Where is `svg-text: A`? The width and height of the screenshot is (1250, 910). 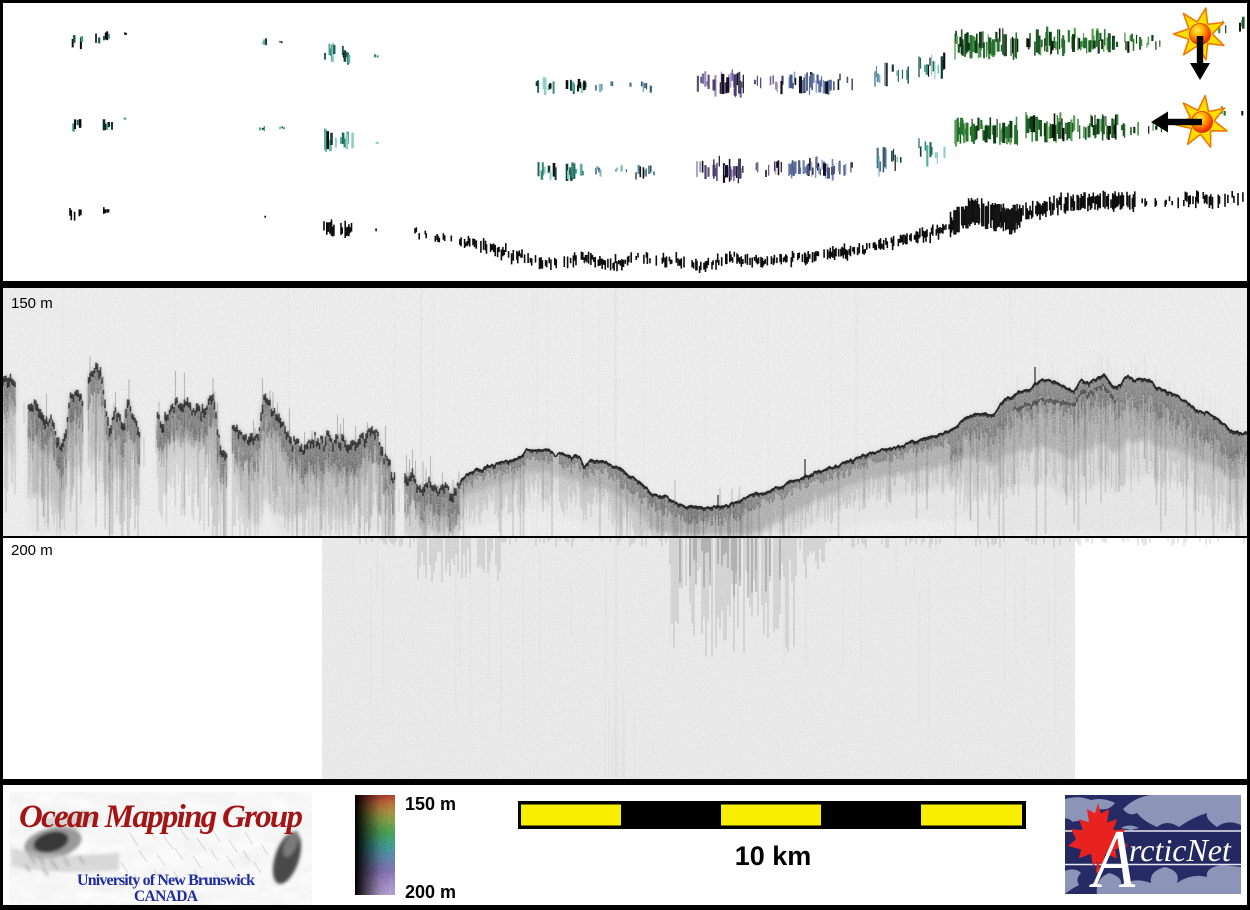
svg-text: A is located at coordinates (1113, 853).